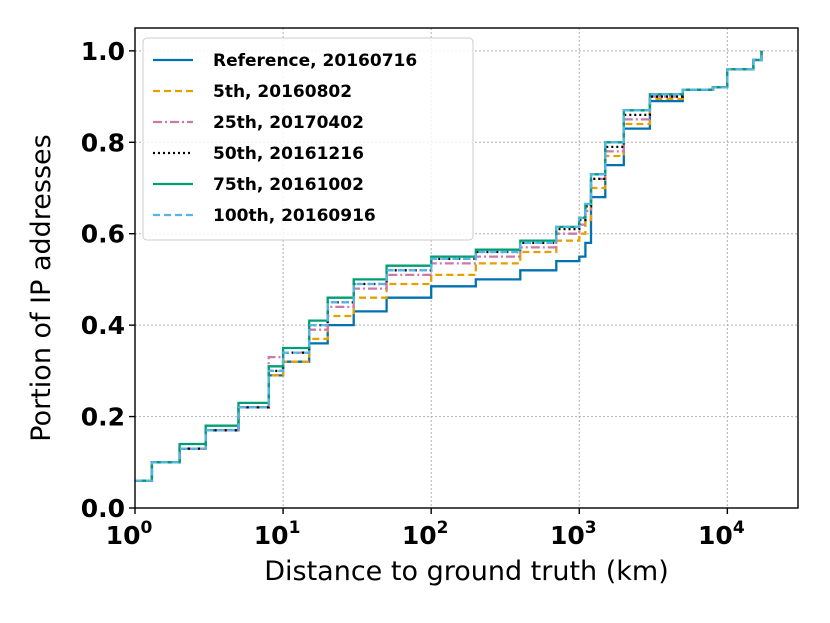 The height and width of the screenshot is (623, 830). I want to click on y-tick-label: 1.0, so click(103, 51).